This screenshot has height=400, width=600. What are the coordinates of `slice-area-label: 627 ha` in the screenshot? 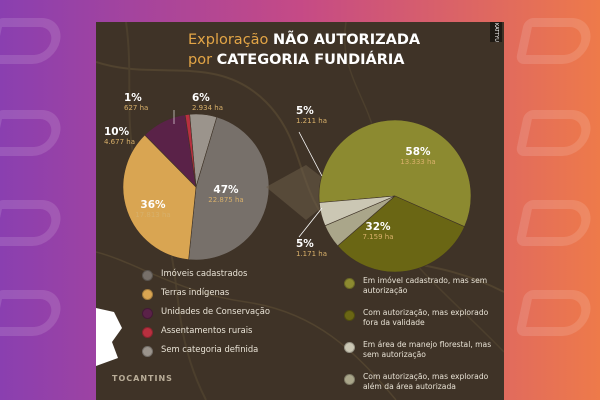 It's located at (136, 108).